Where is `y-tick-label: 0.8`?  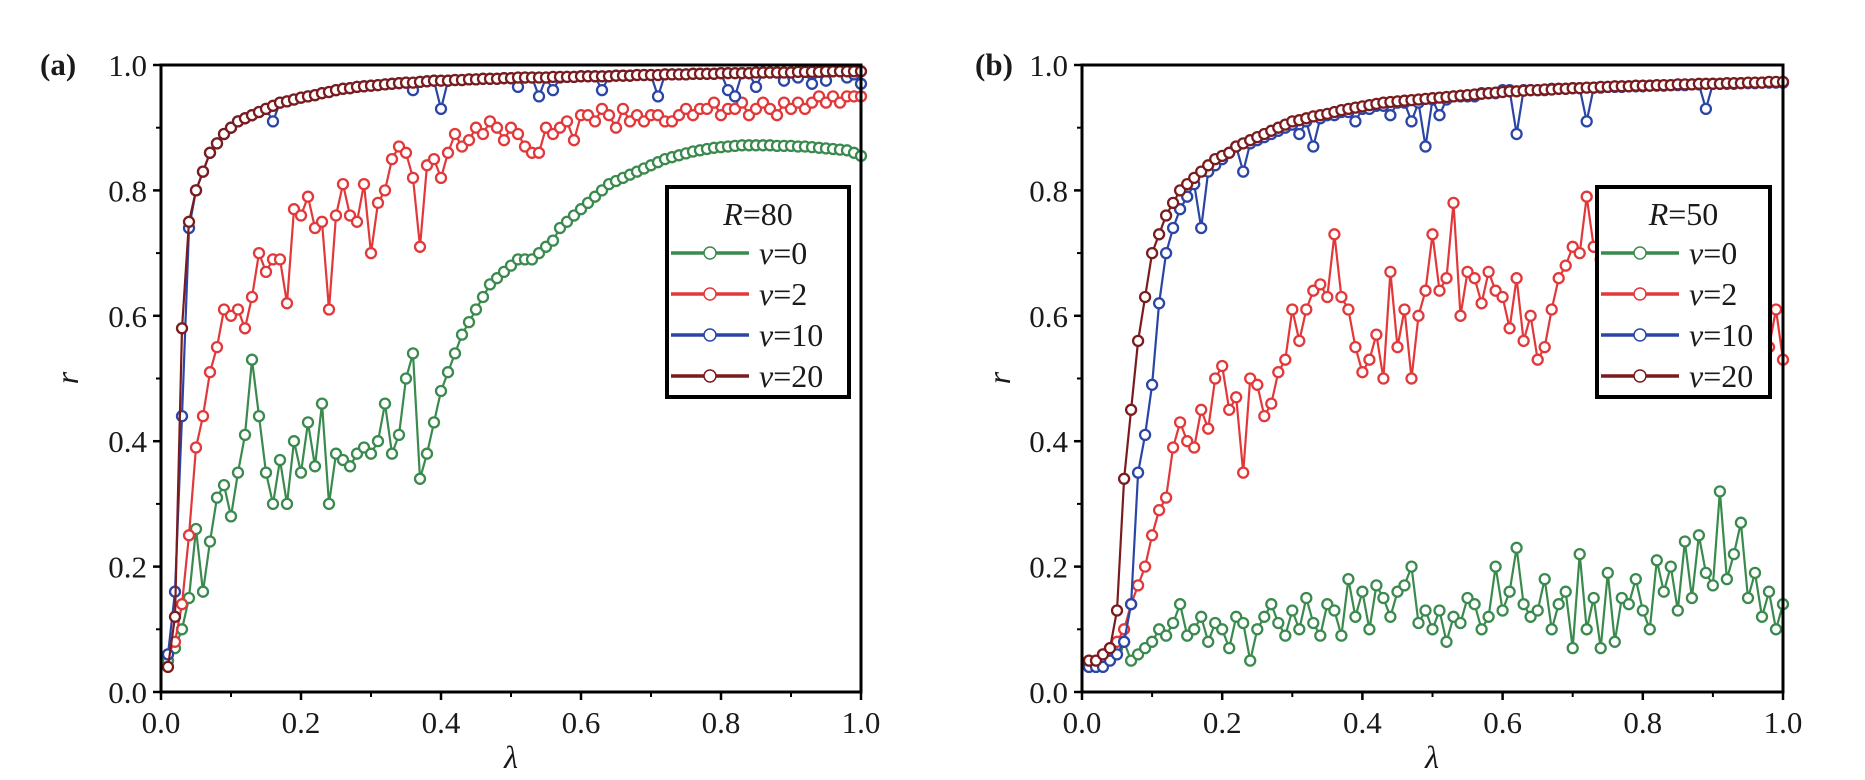
y-tick-label: 0.8 is located at coordinates (1048, 190).